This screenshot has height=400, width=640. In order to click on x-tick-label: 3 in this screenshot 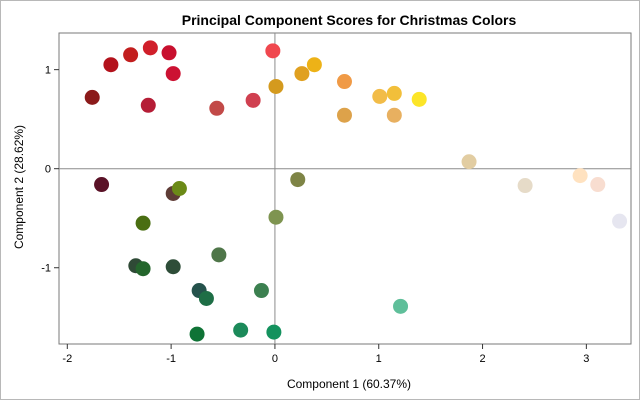, I will do `click(586, 359)`.